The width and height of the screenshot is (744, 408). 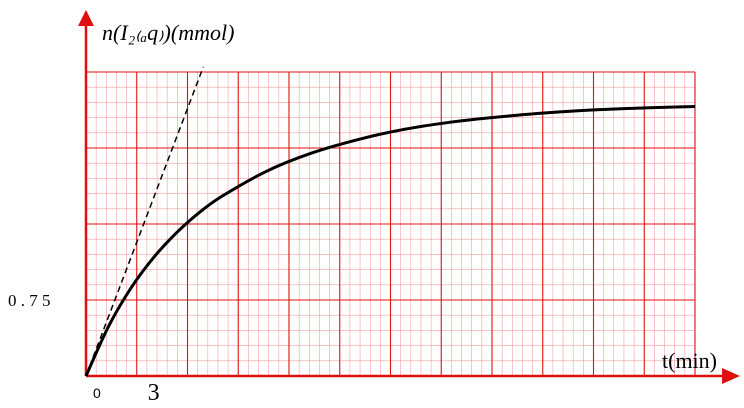 I want to click on x-axis-arrow, so click(x=731, y=376).